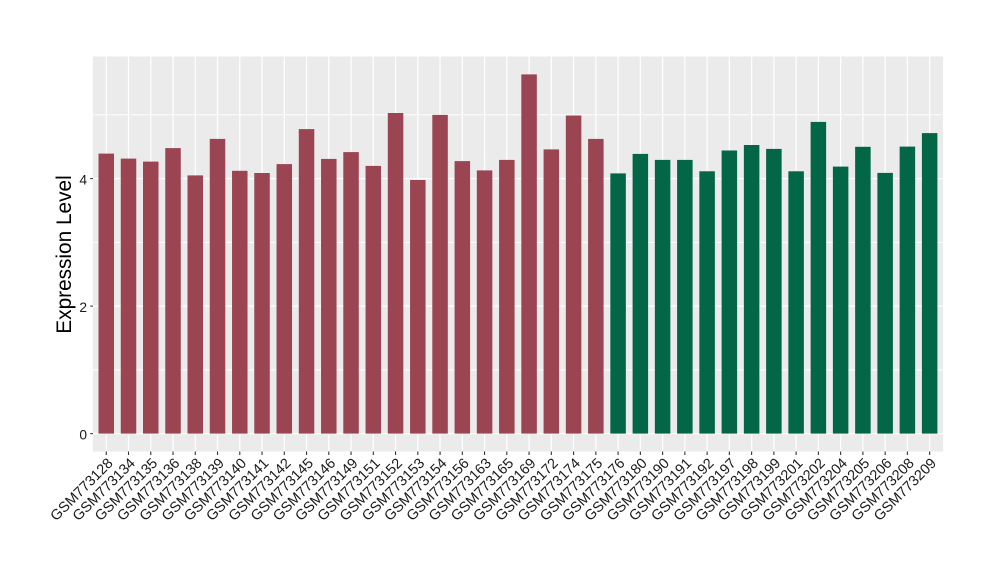  I want to click on svg-text: Expression Level, so click(64, 254).